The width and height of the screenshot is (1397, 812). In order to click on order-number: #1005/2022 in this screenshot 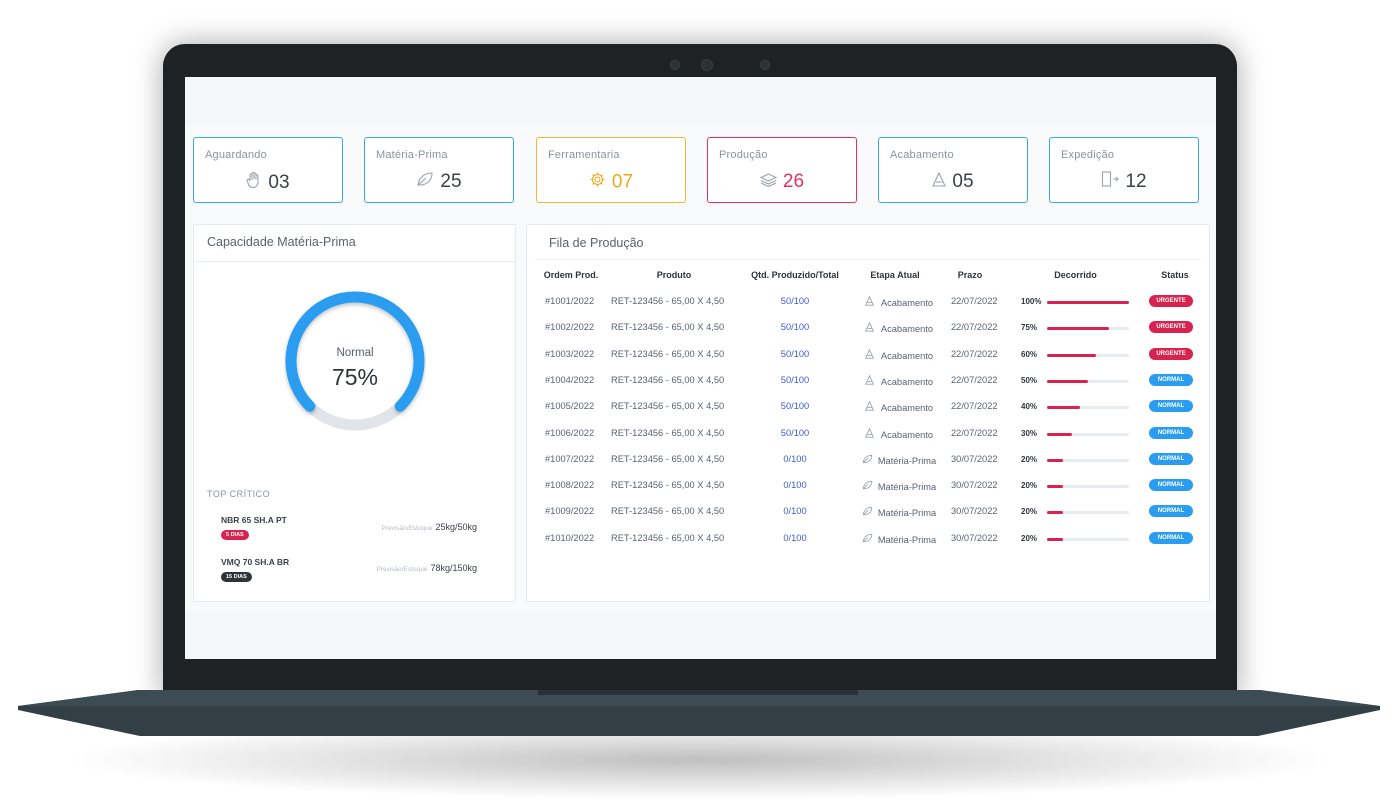, I will do `click(570, 406)`.